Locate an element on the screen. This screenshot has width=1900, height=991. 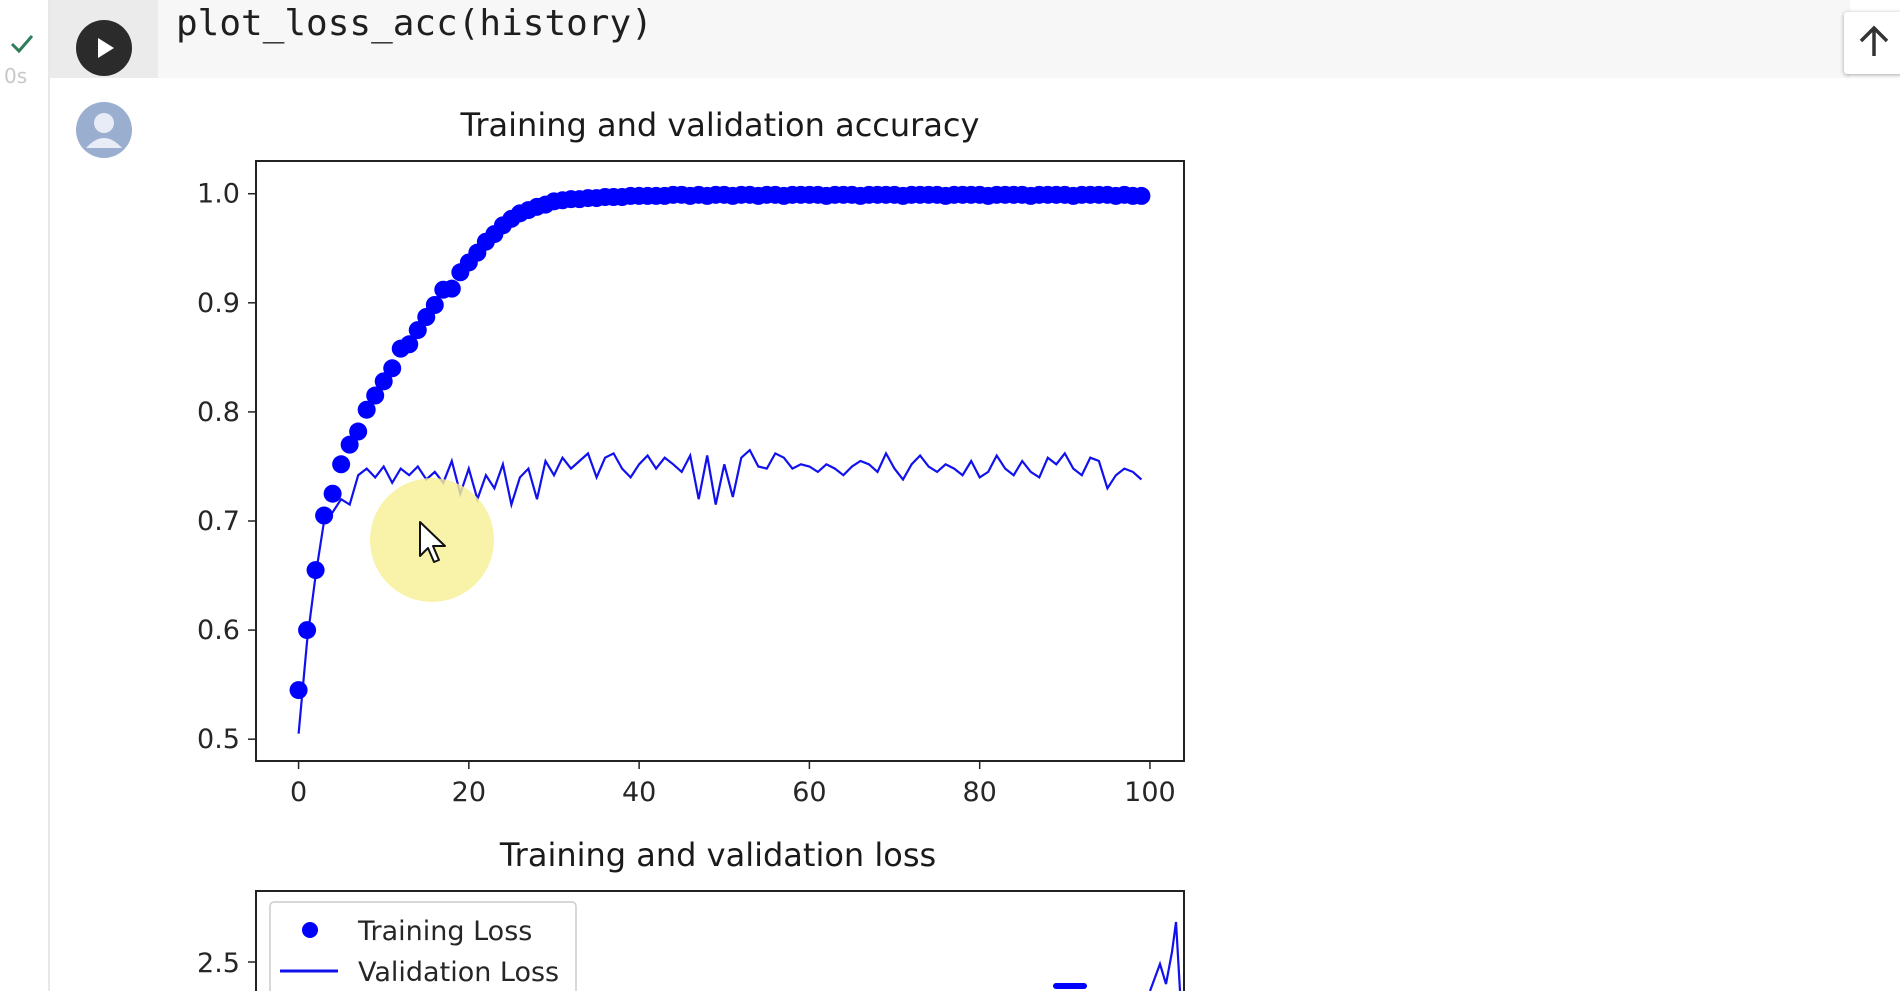
arrow-up-icon is located at coordinates (1874, 40).